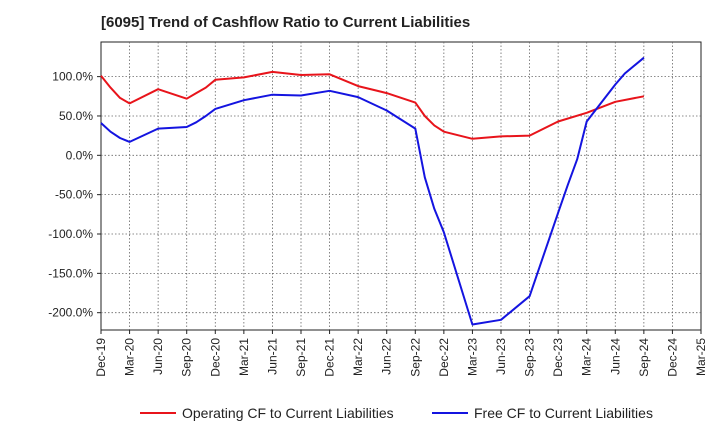 The height and width of the screenshot is (440, 720). I want to click on legend-label-free: Free CF to Current Liabilities, so click(563, 413).